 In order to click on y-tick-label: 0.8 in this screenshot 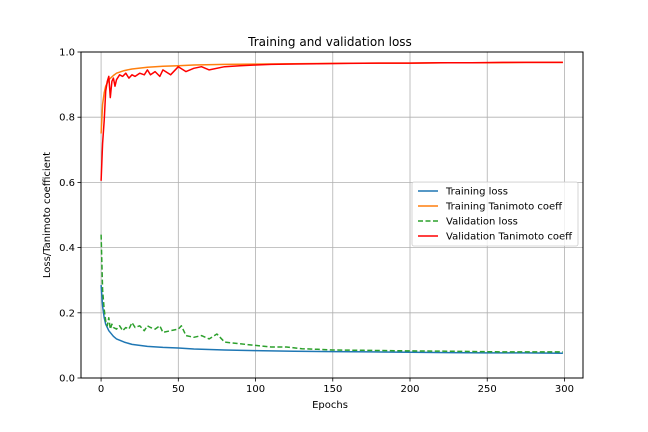, I will do `click(67, 118)`.